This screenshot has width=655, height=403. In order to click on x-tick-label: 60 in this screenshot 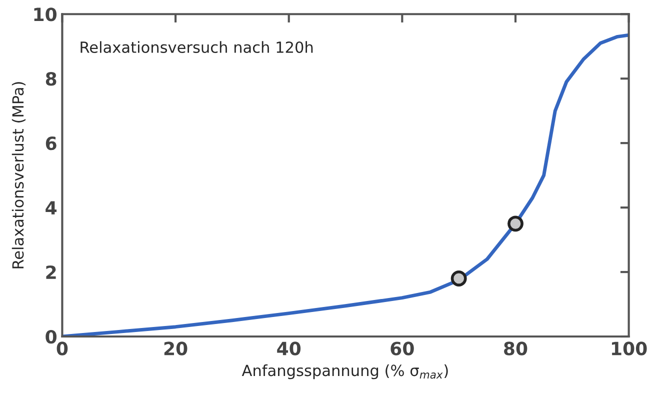, I will do `click(402, 349)`.